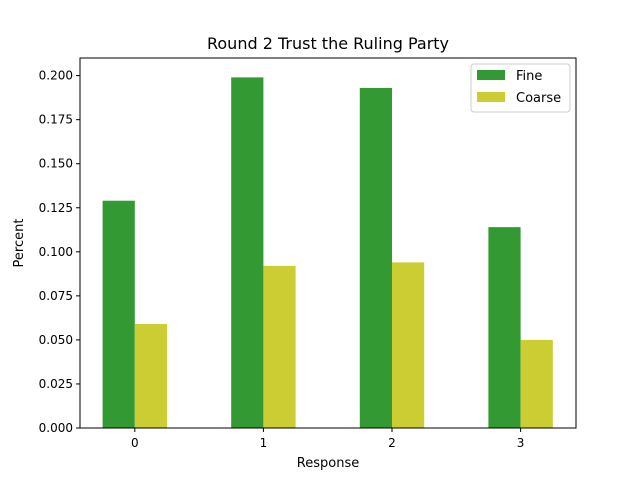 Image resolution: width=640 pixels, height=480 pixels. What do you see at coordinates (328, 43) in the screenshot?
I see `chart-title: Round 2 Trust the Ruling Party` at bounding box center [328, 43].